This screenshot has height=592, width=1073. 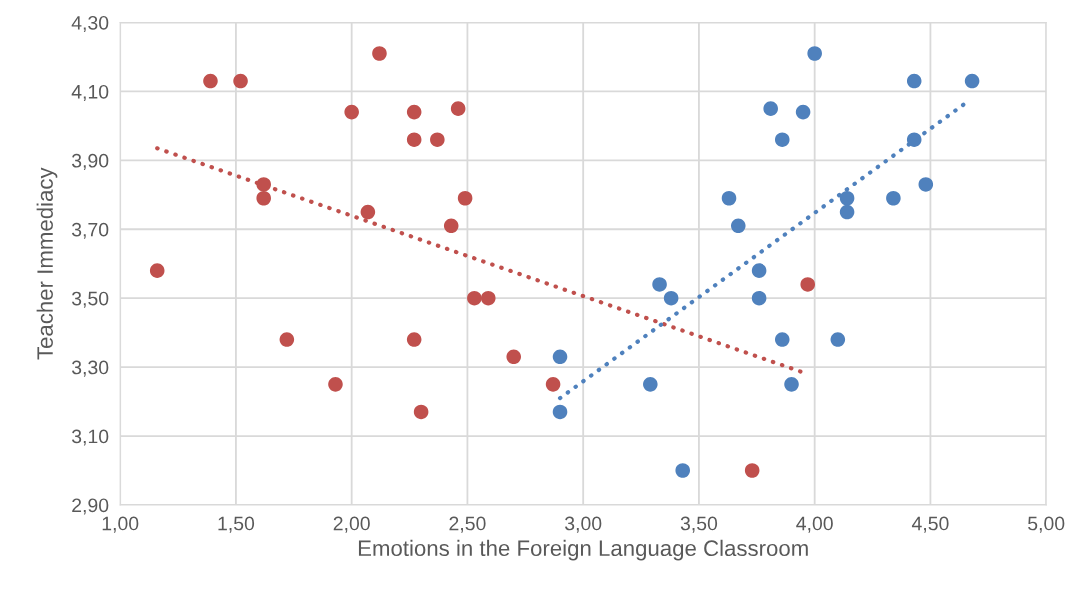 I want to click on y-tick-label: 3,70, so click(x=90, y=230).